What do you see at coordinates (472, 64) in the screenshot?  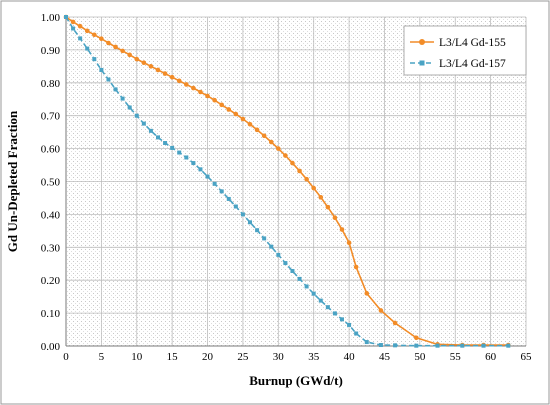 I see `legend-label-gd157: L3/L4 Gd-157` at bounding box center [472, 64].